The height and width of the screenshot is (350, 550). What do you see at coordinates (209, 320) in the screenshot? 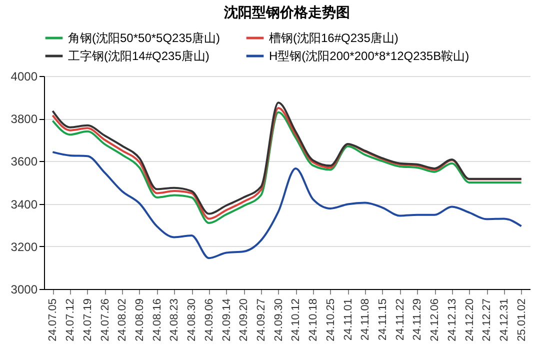
I see `x-tick-label: 24.09.06` at bounding box center [209, 320].